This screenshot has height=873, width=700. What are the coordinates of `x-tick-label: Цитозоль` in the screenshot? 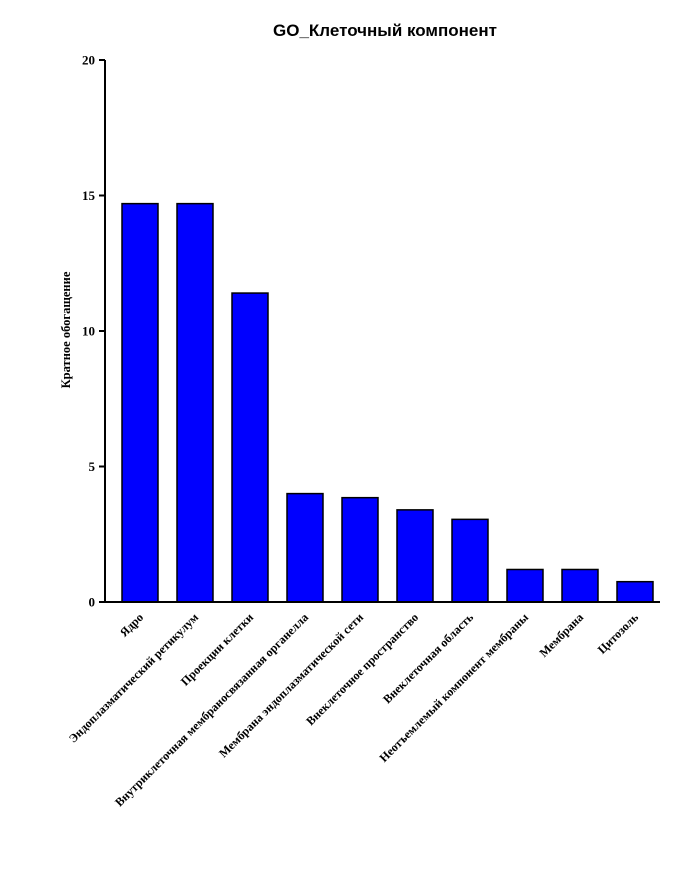 It's located at (618, 633).